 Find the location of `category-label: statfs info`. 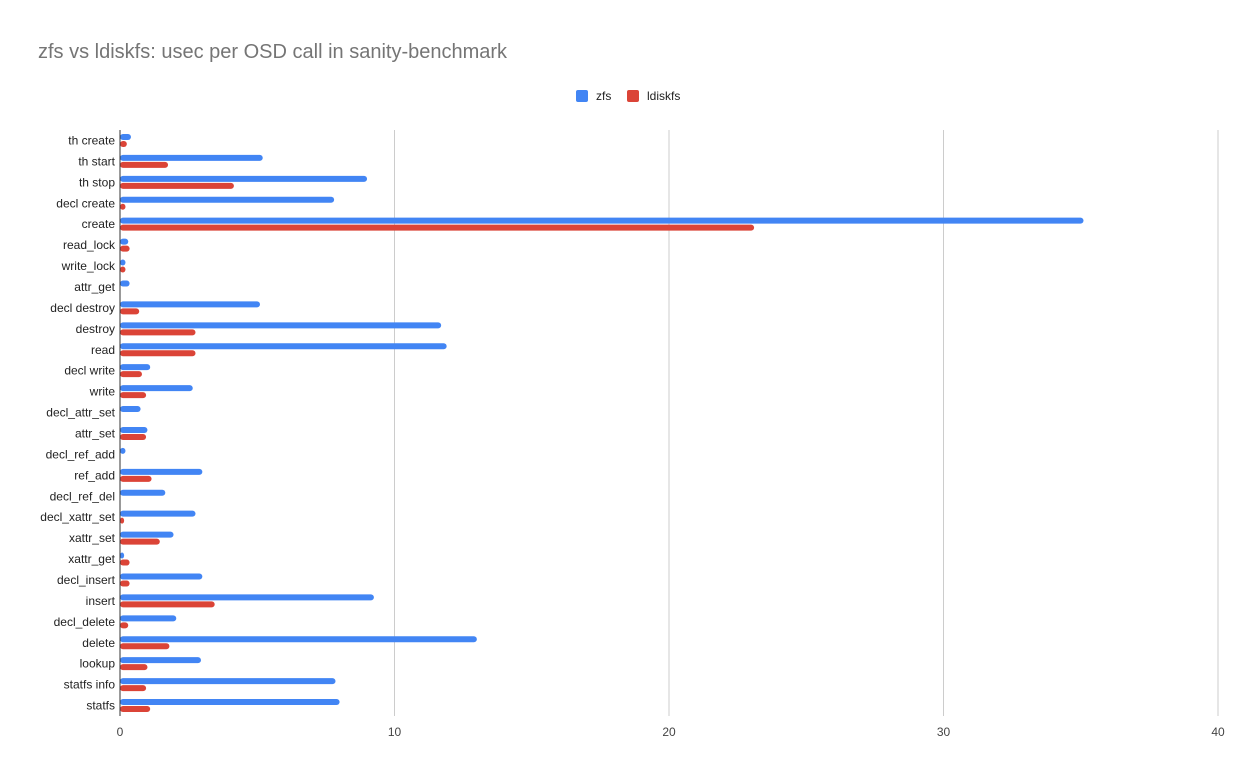

category-label: statfs info is located at coordinates (90, 685).